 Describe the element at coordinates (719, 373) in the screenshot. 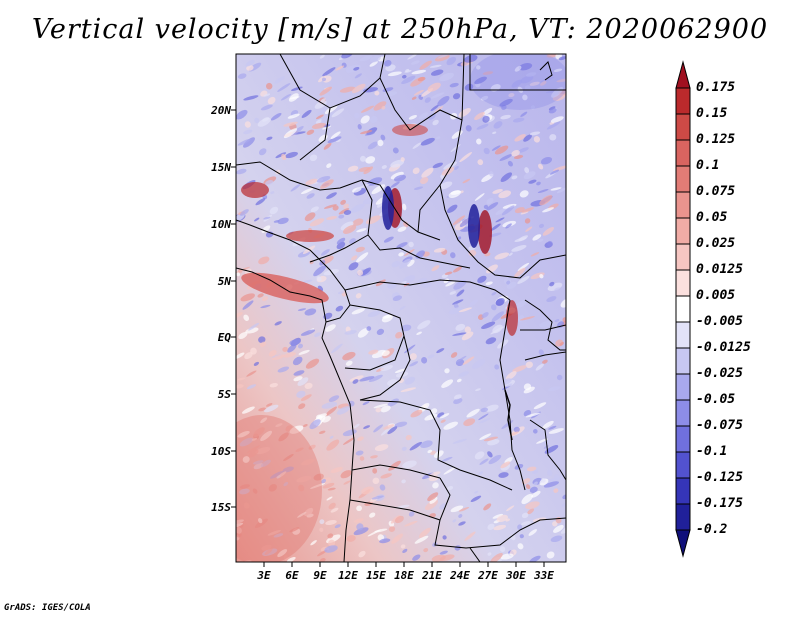

I see `colorbar-label-neg0025: -0.025` at that location.